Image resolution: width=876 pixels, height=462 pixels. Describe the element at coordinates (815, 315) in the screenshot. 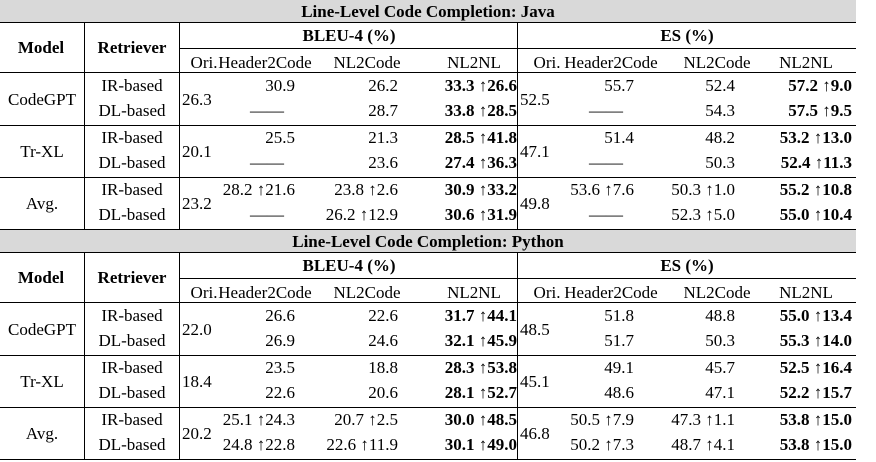

I see `value-cell-es-nl2nl: 55.0 ↑13.4` at that location.